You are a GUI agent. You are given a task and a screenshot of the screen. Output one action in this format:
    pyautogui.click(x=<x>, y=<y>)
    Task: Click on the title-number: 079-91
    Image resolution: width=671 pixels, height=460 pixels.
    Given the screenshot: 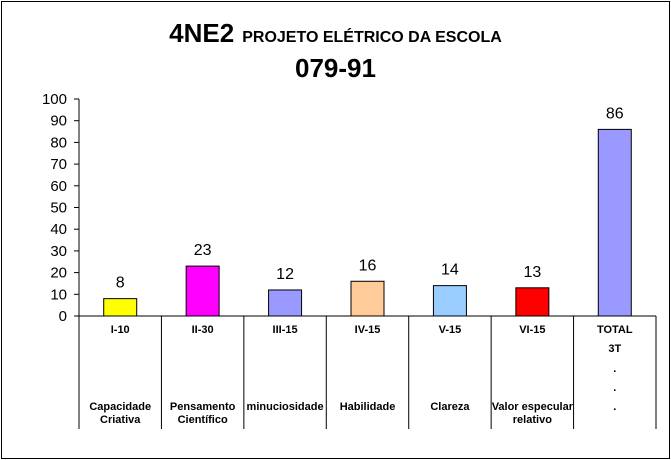 What is the action you would take?
    pyautogui.click(x=335, y=68)
    